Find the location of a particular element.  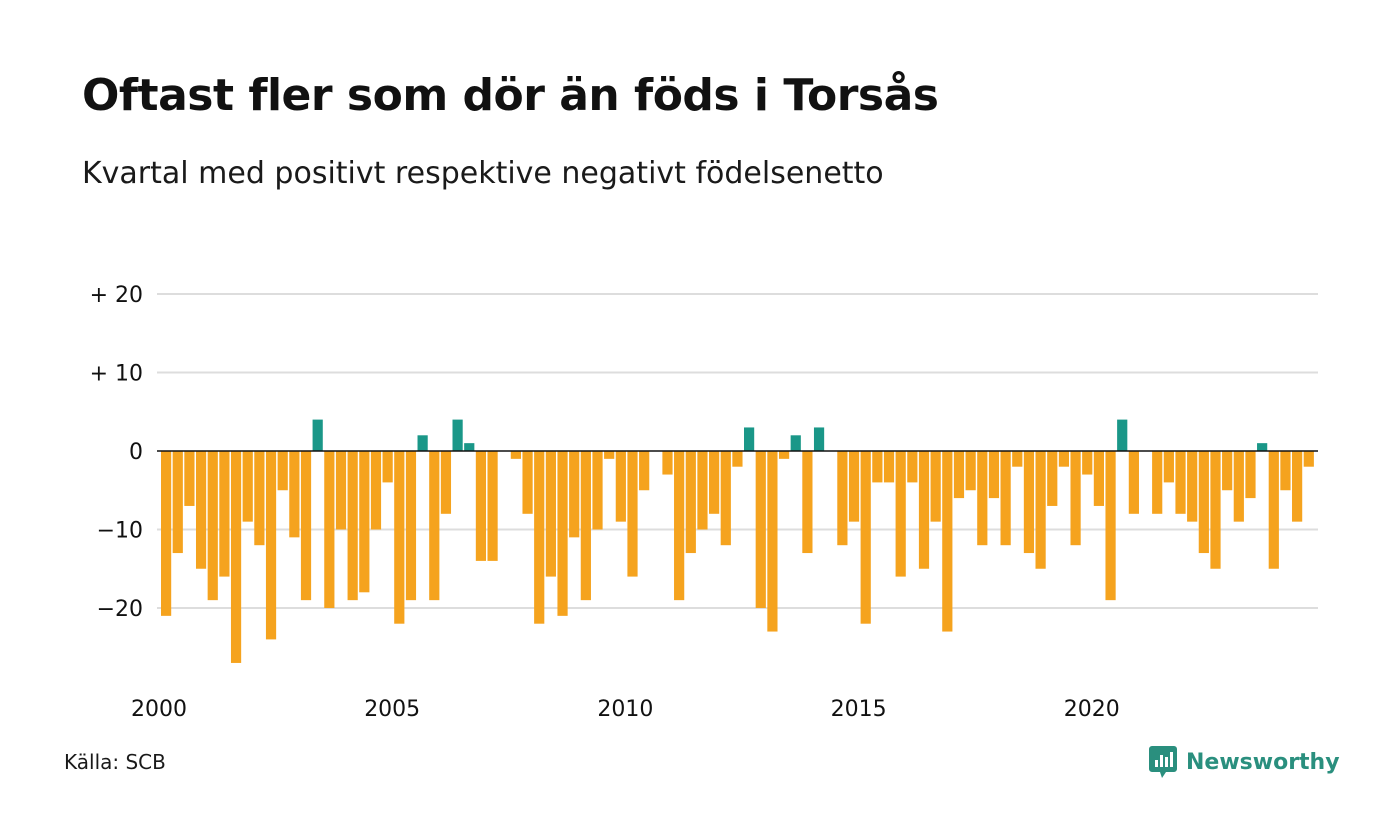

y-tick-label: + 10 is located at coordinates (116, 374).